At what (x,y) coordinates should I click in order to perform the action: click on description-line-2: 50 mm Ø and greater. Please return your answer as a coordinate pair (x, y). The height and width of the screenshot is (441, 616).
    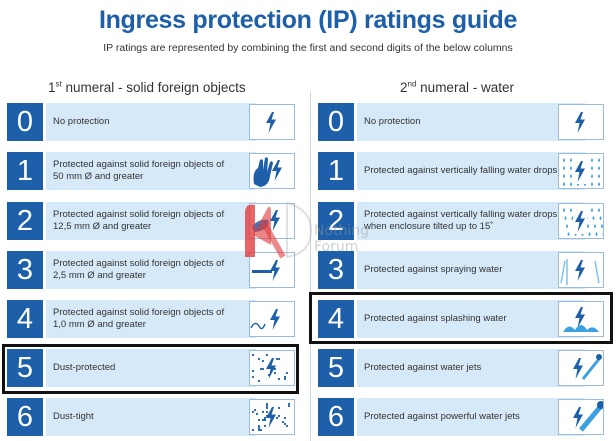
    Looking at the image, I should click on (98, 176).